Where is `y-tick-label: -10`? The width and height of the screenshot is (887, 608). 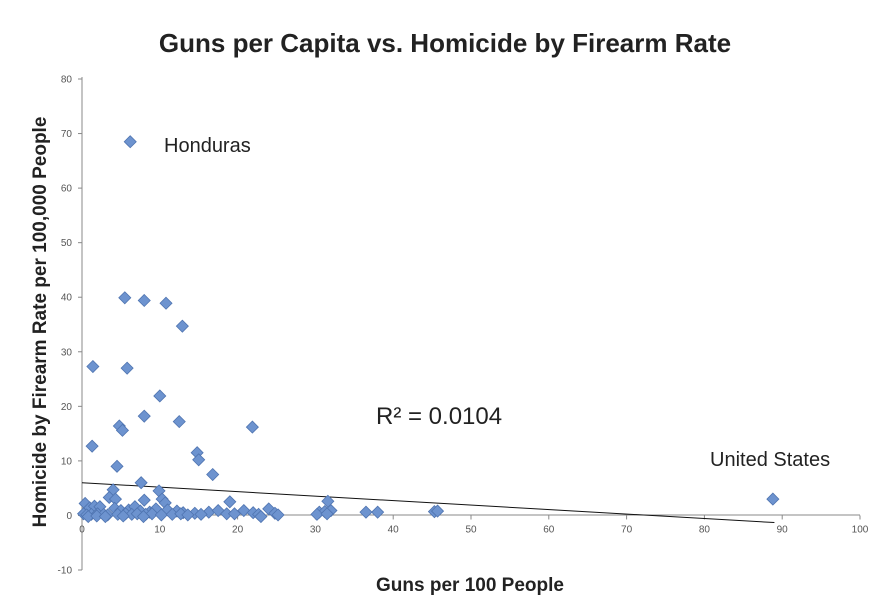 y-tick-label: -10 is located at coordinates (65, 571).